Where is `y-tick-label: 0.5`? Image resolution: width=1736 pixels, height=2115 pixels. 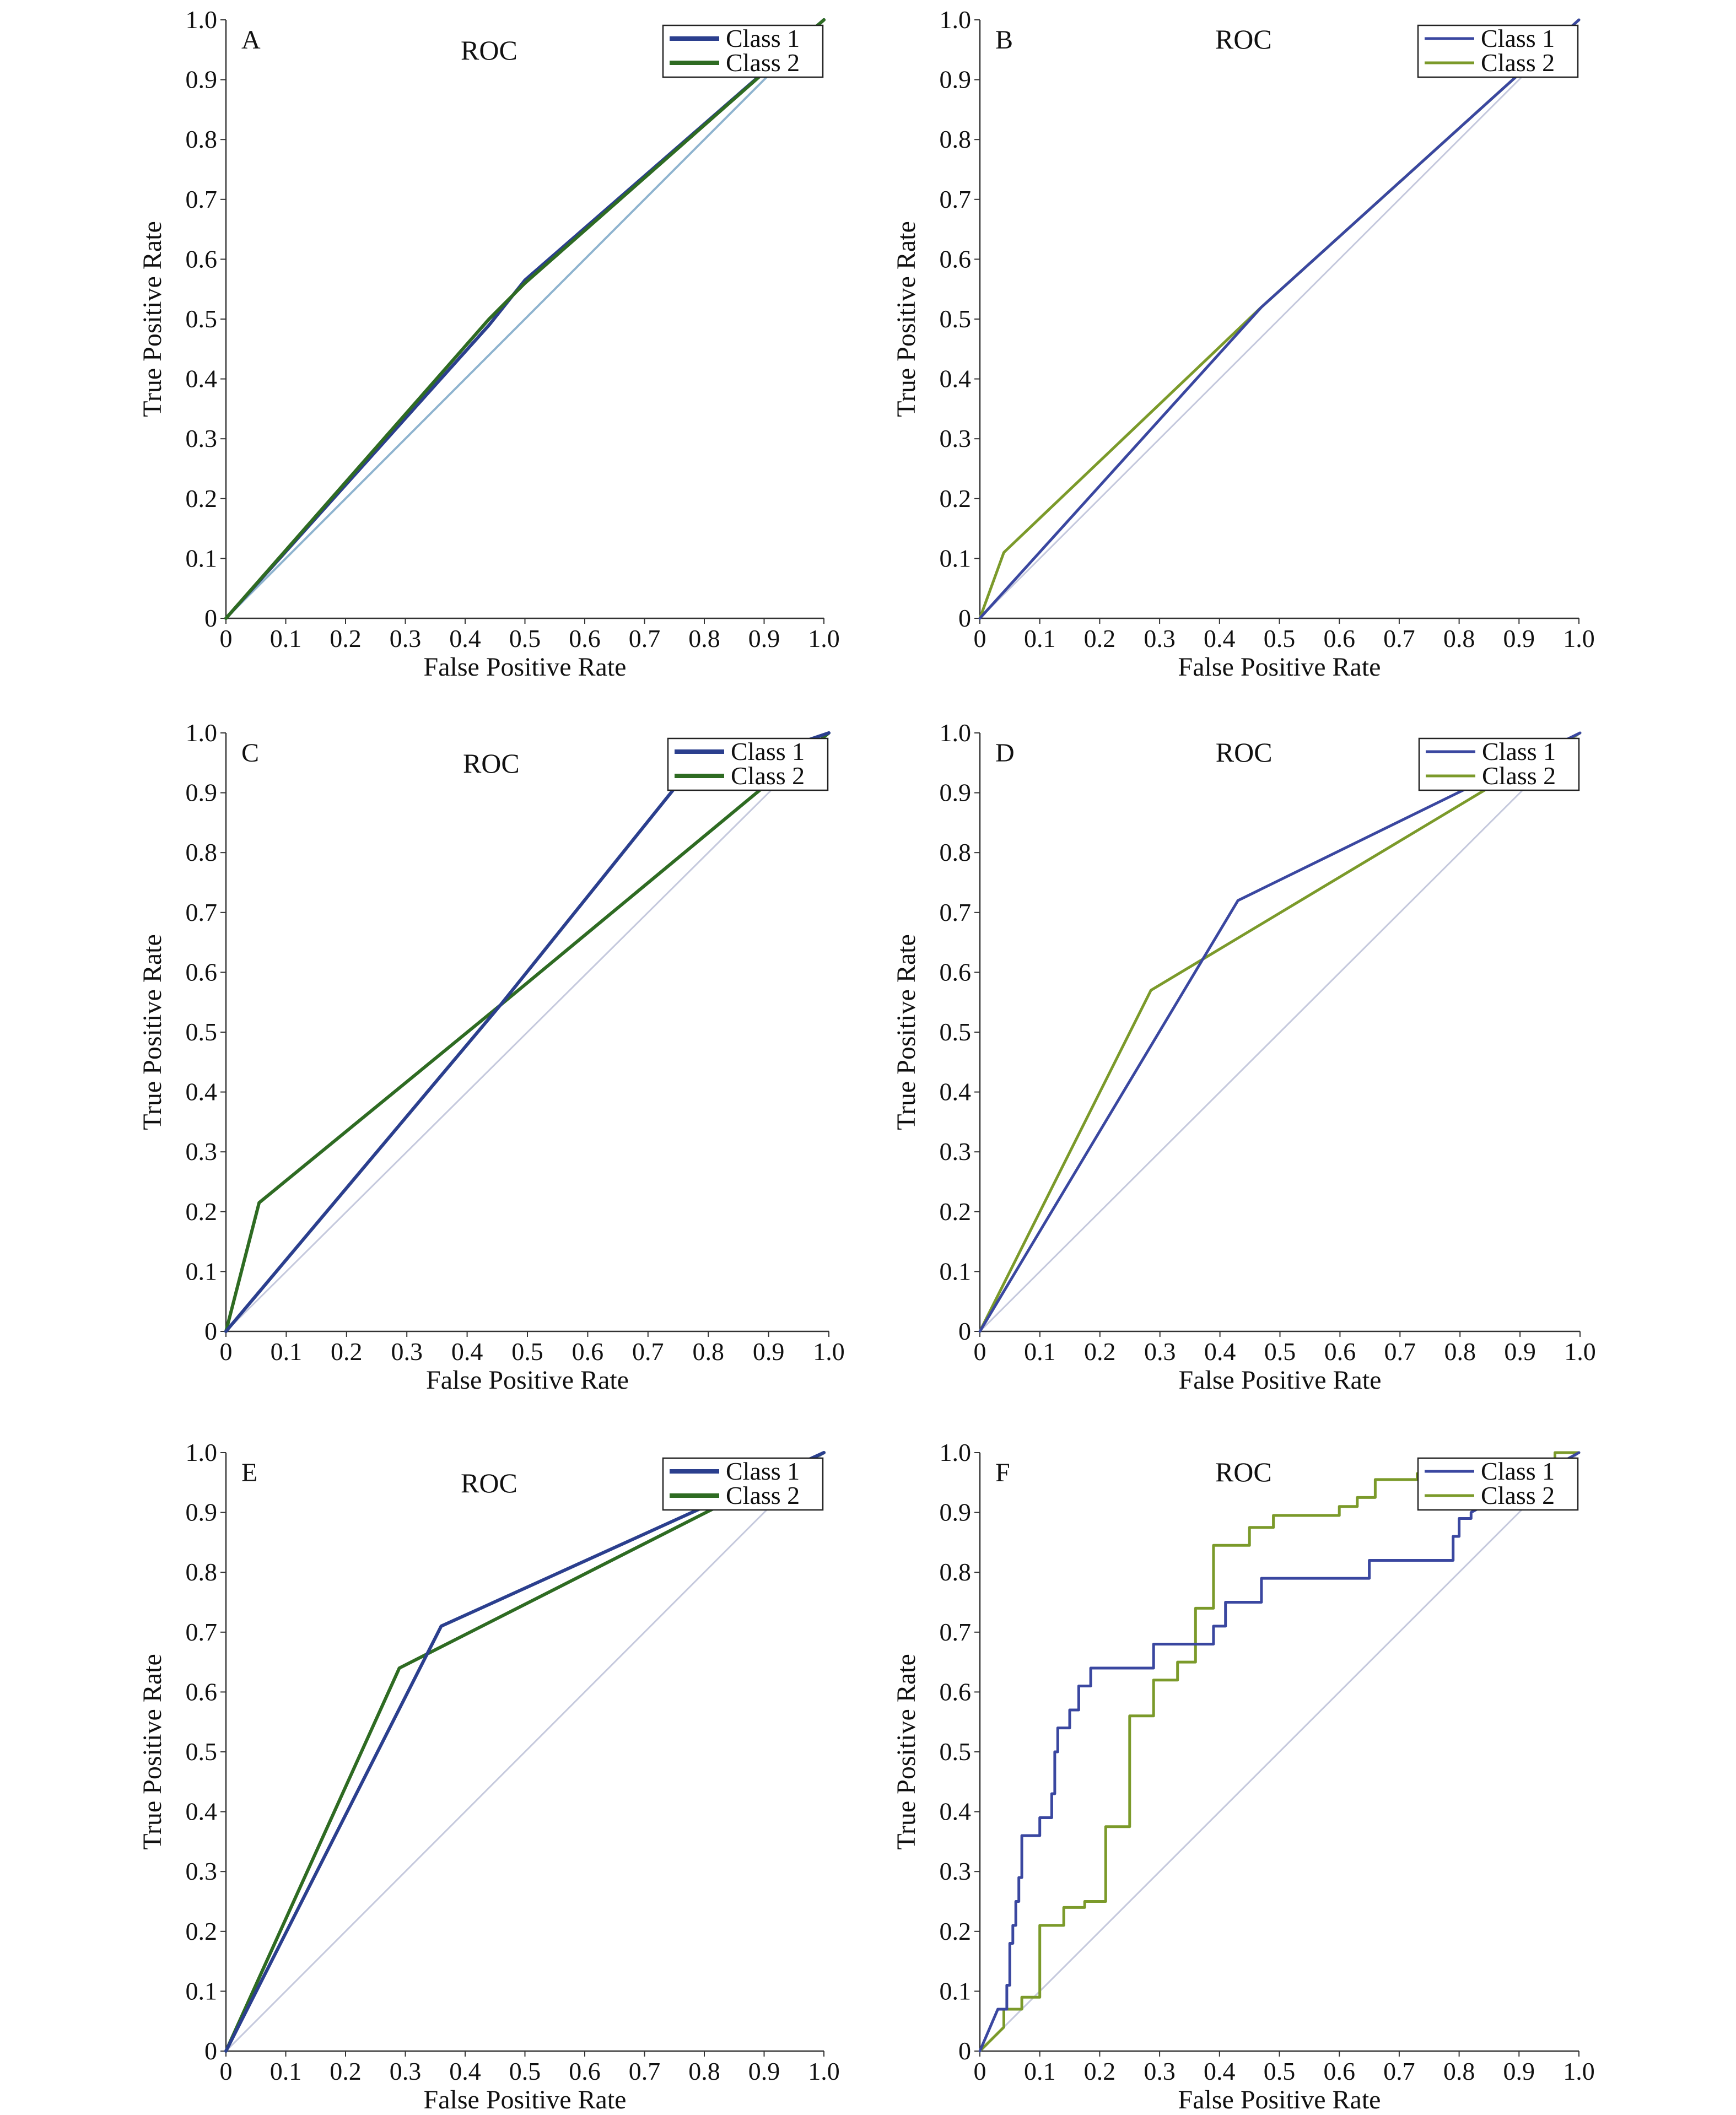 y-tick-label: 0.5 is located at coordinates (202, 319).